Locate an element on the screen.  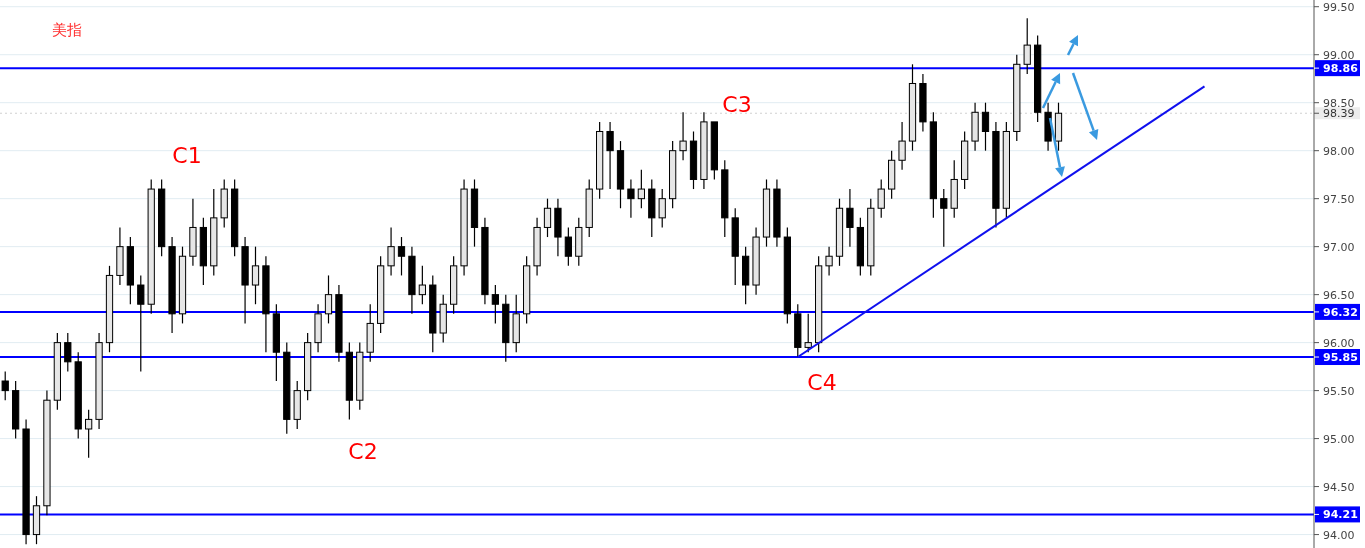
annotation: C2 is located at coordinates (363, 451).